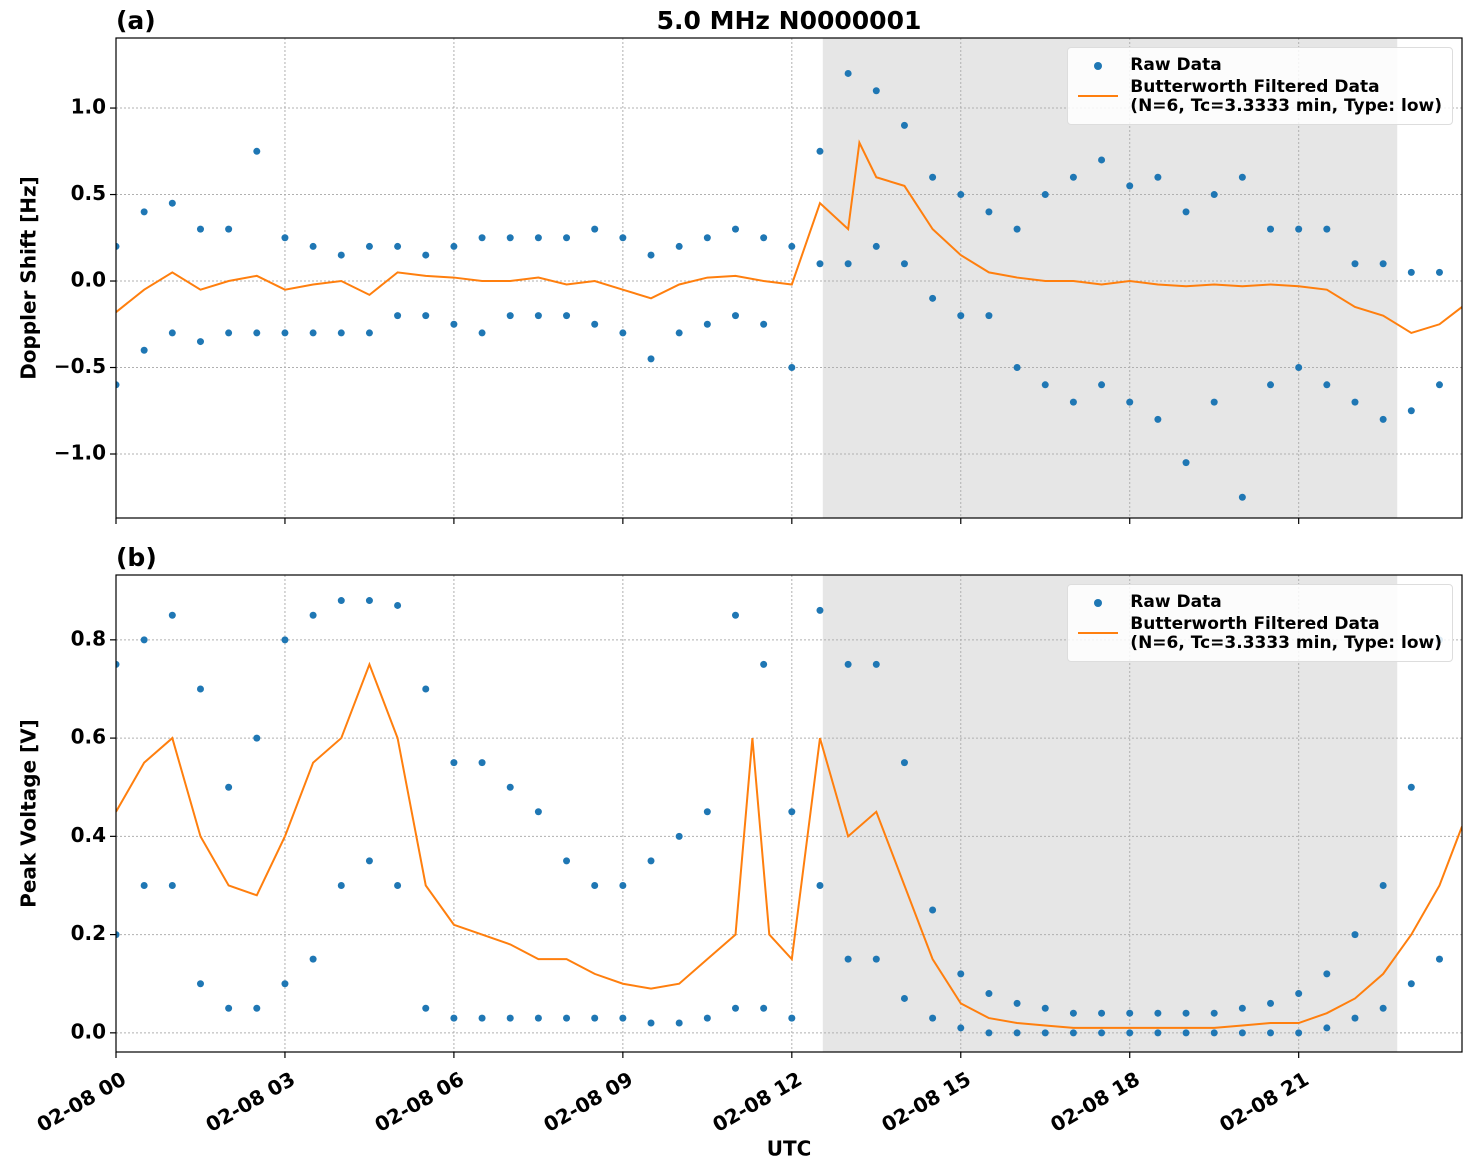 Image resolution: width=1472 pixels, height=1172 pixels. I want to click on x-tick-label: 02-08 18, so click(1095, 1102).